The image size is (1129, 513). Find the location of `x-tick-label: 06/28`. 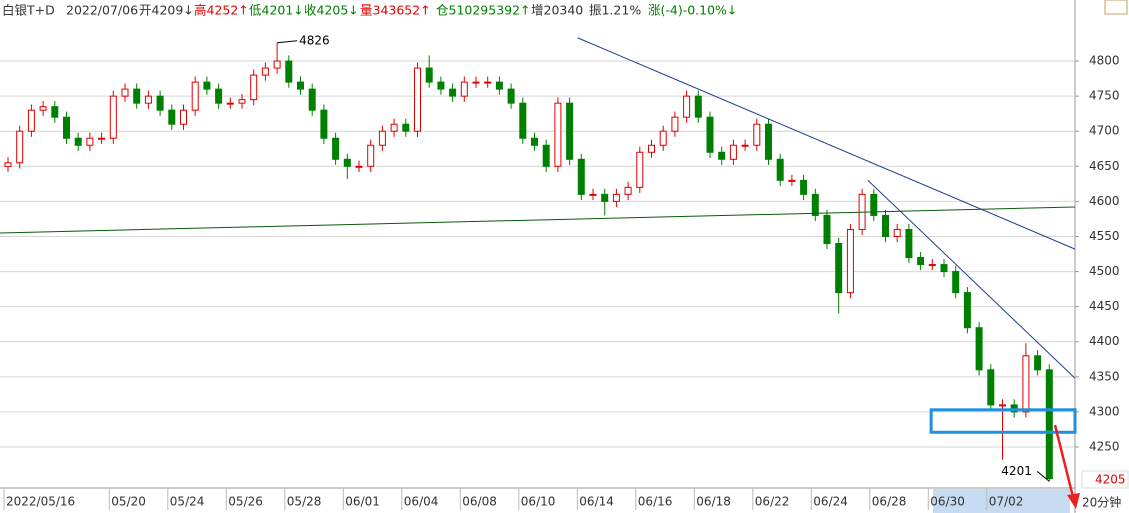

x-tick-label: 06/28 is located at coordinates (889, 502).